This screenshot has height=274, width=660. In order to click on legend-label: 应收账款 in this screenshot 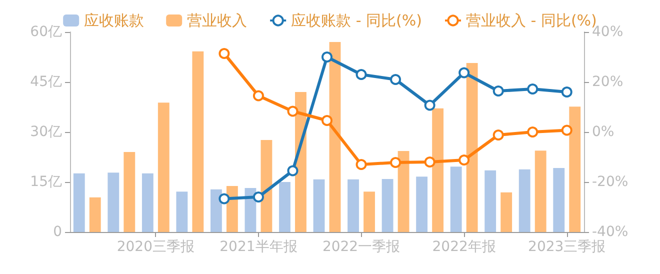, I will do `click(114, 21)`.